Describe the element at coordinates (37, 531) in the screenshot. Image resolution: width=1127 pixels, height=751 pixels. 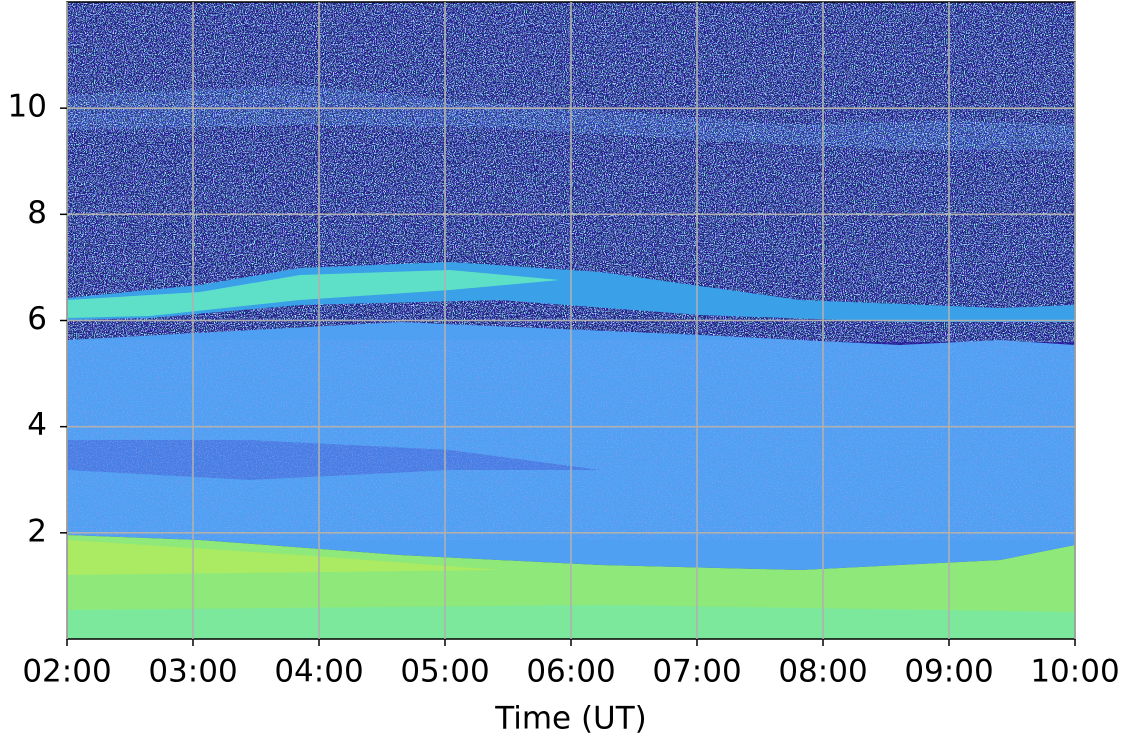
I see `y-tick-label: 2` at that location.